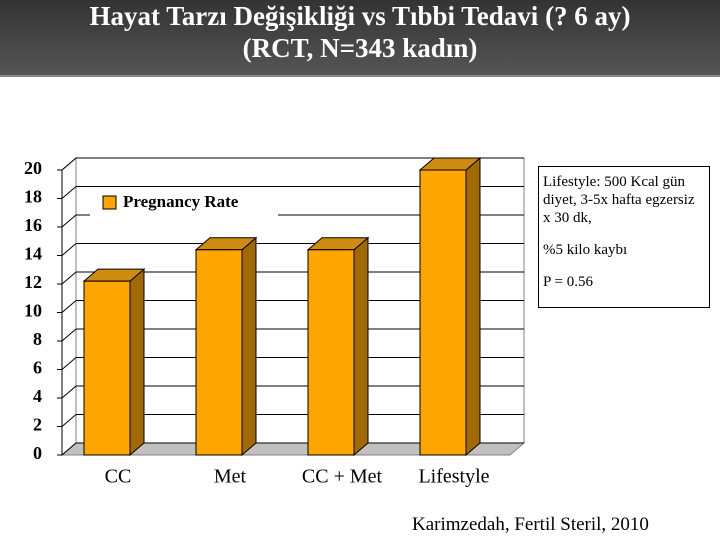  What do you see at coordinates (33, 168) in the screenshot?
I see `y-tick-label: 20` at bounding box center [33, 168].